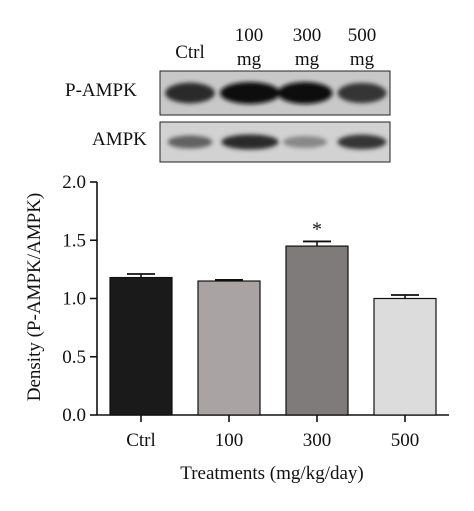 The image size is (474, 511). I want to click on lane-header-100: 100 mg, so click(249, 47).